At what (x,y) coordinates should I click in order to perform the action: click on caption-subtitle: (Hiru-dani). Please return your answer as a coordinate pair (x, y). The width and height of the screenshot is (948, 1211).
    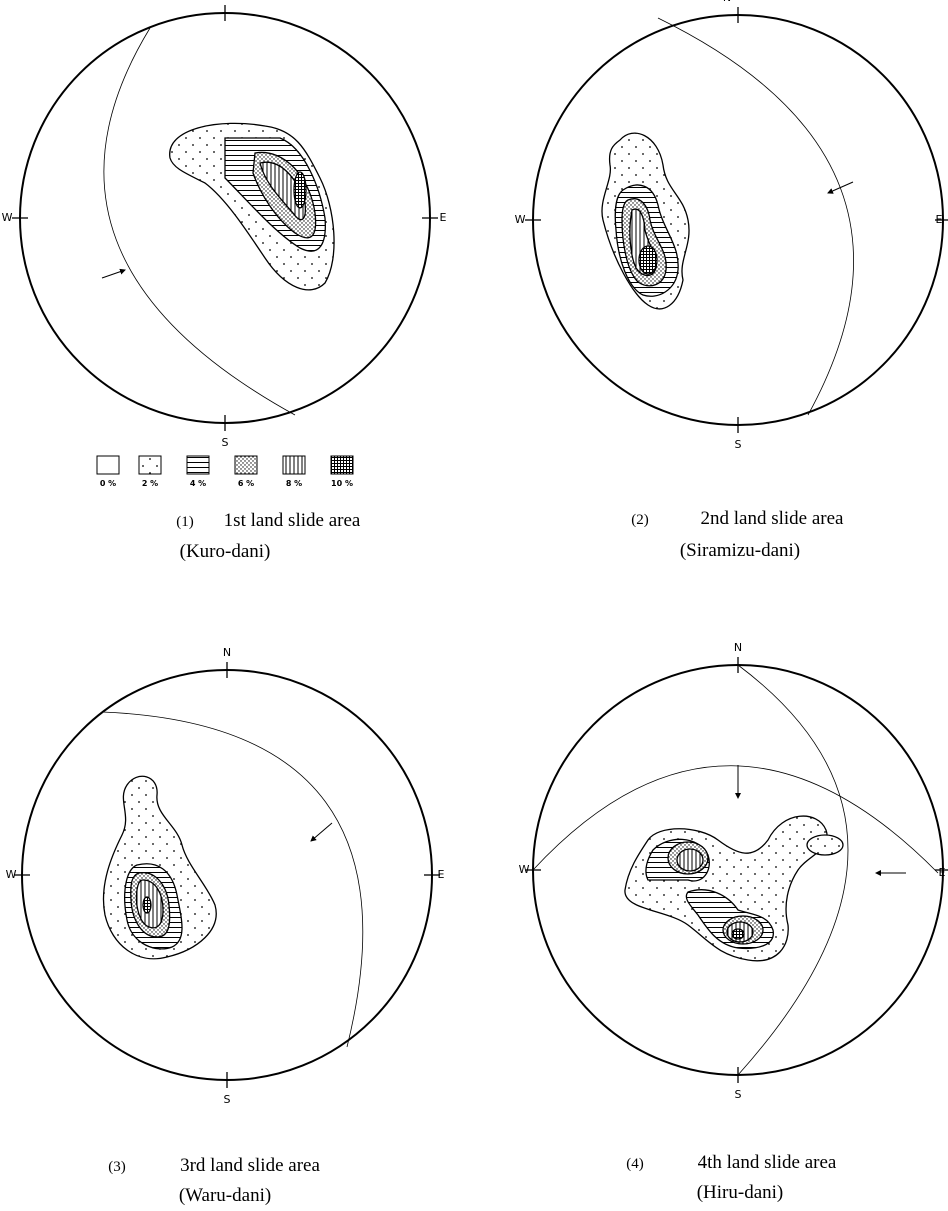
    Looking at the image, I should click on (740, 1192).